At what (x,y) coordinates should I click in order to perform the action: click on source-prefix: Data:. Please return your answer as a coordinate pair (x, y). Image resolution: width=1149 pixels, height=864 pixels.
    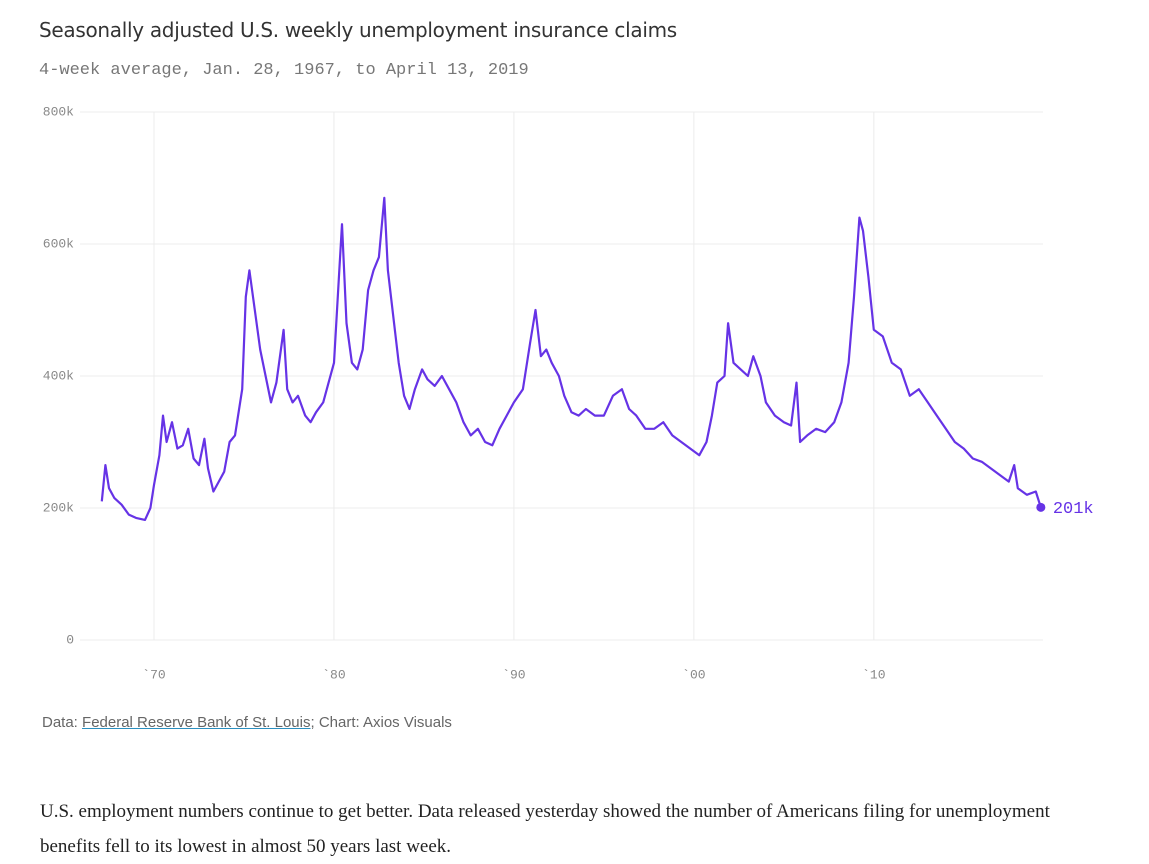
    Looking at the image, I should click on (62, 722).